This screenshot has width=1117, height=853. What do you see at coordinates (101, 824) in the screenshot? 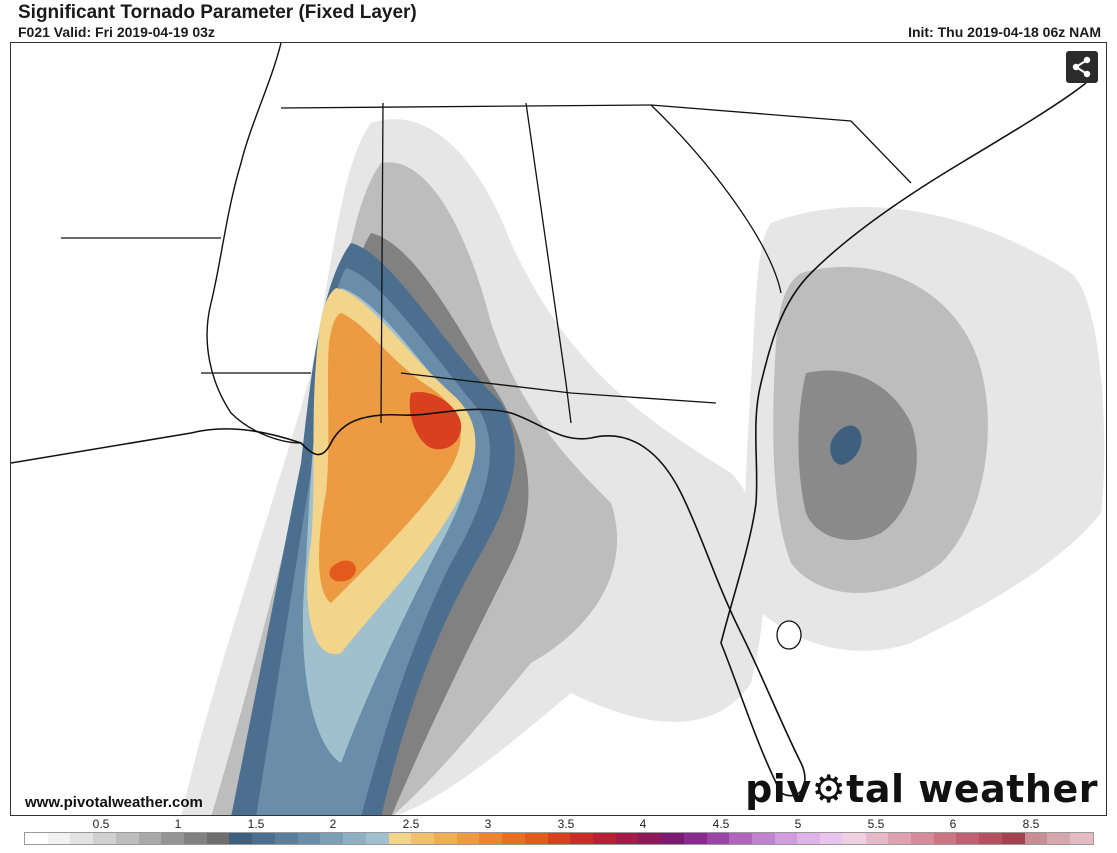
I see `colorbar-tick-label: 0.5` at bounding box center [101, 824].